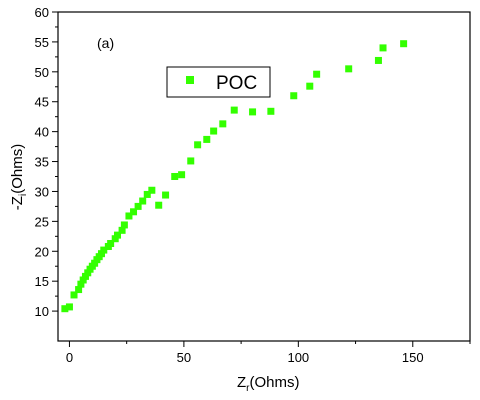  I want to click on legend-label-poc: POC, so click(236, 83).